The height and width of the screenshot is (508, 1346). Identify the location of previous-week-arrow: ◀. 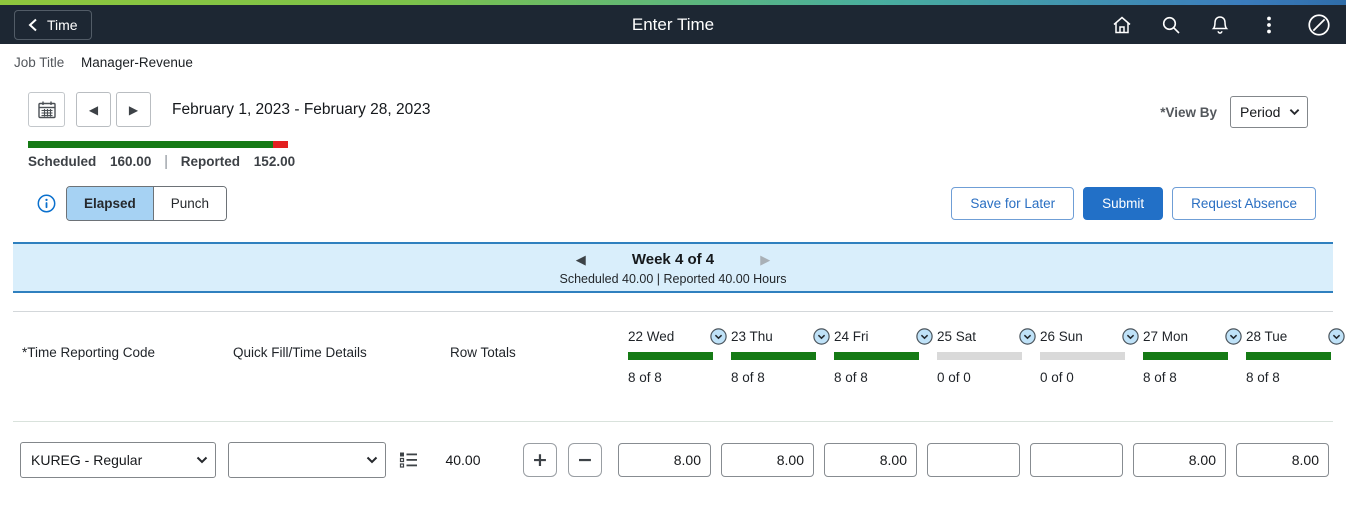
(580, 260).